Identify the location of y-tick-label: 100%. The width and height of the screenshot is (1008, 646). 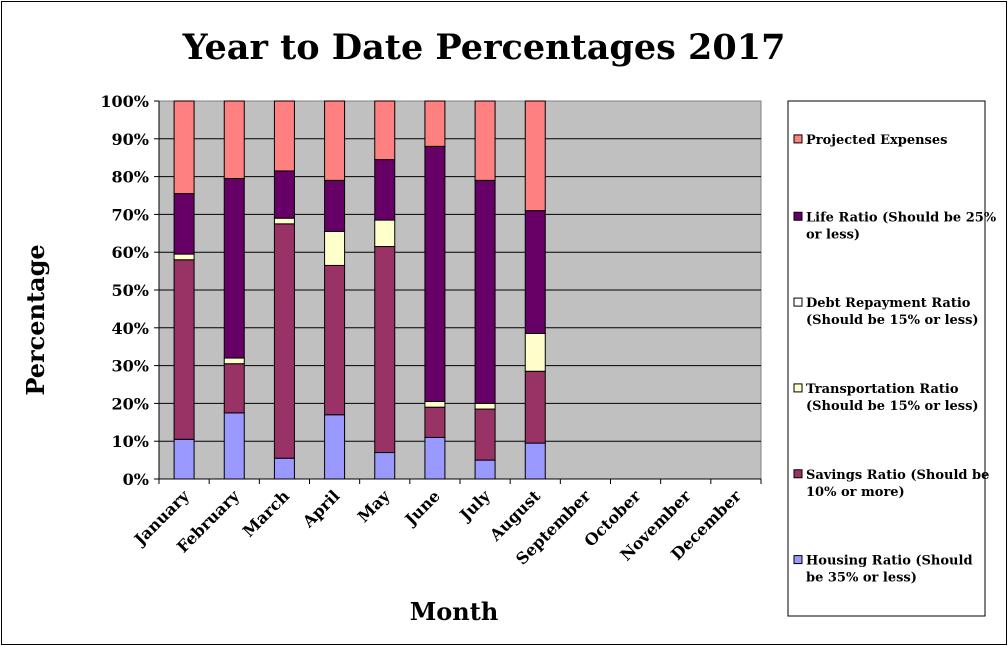
(124, 101).